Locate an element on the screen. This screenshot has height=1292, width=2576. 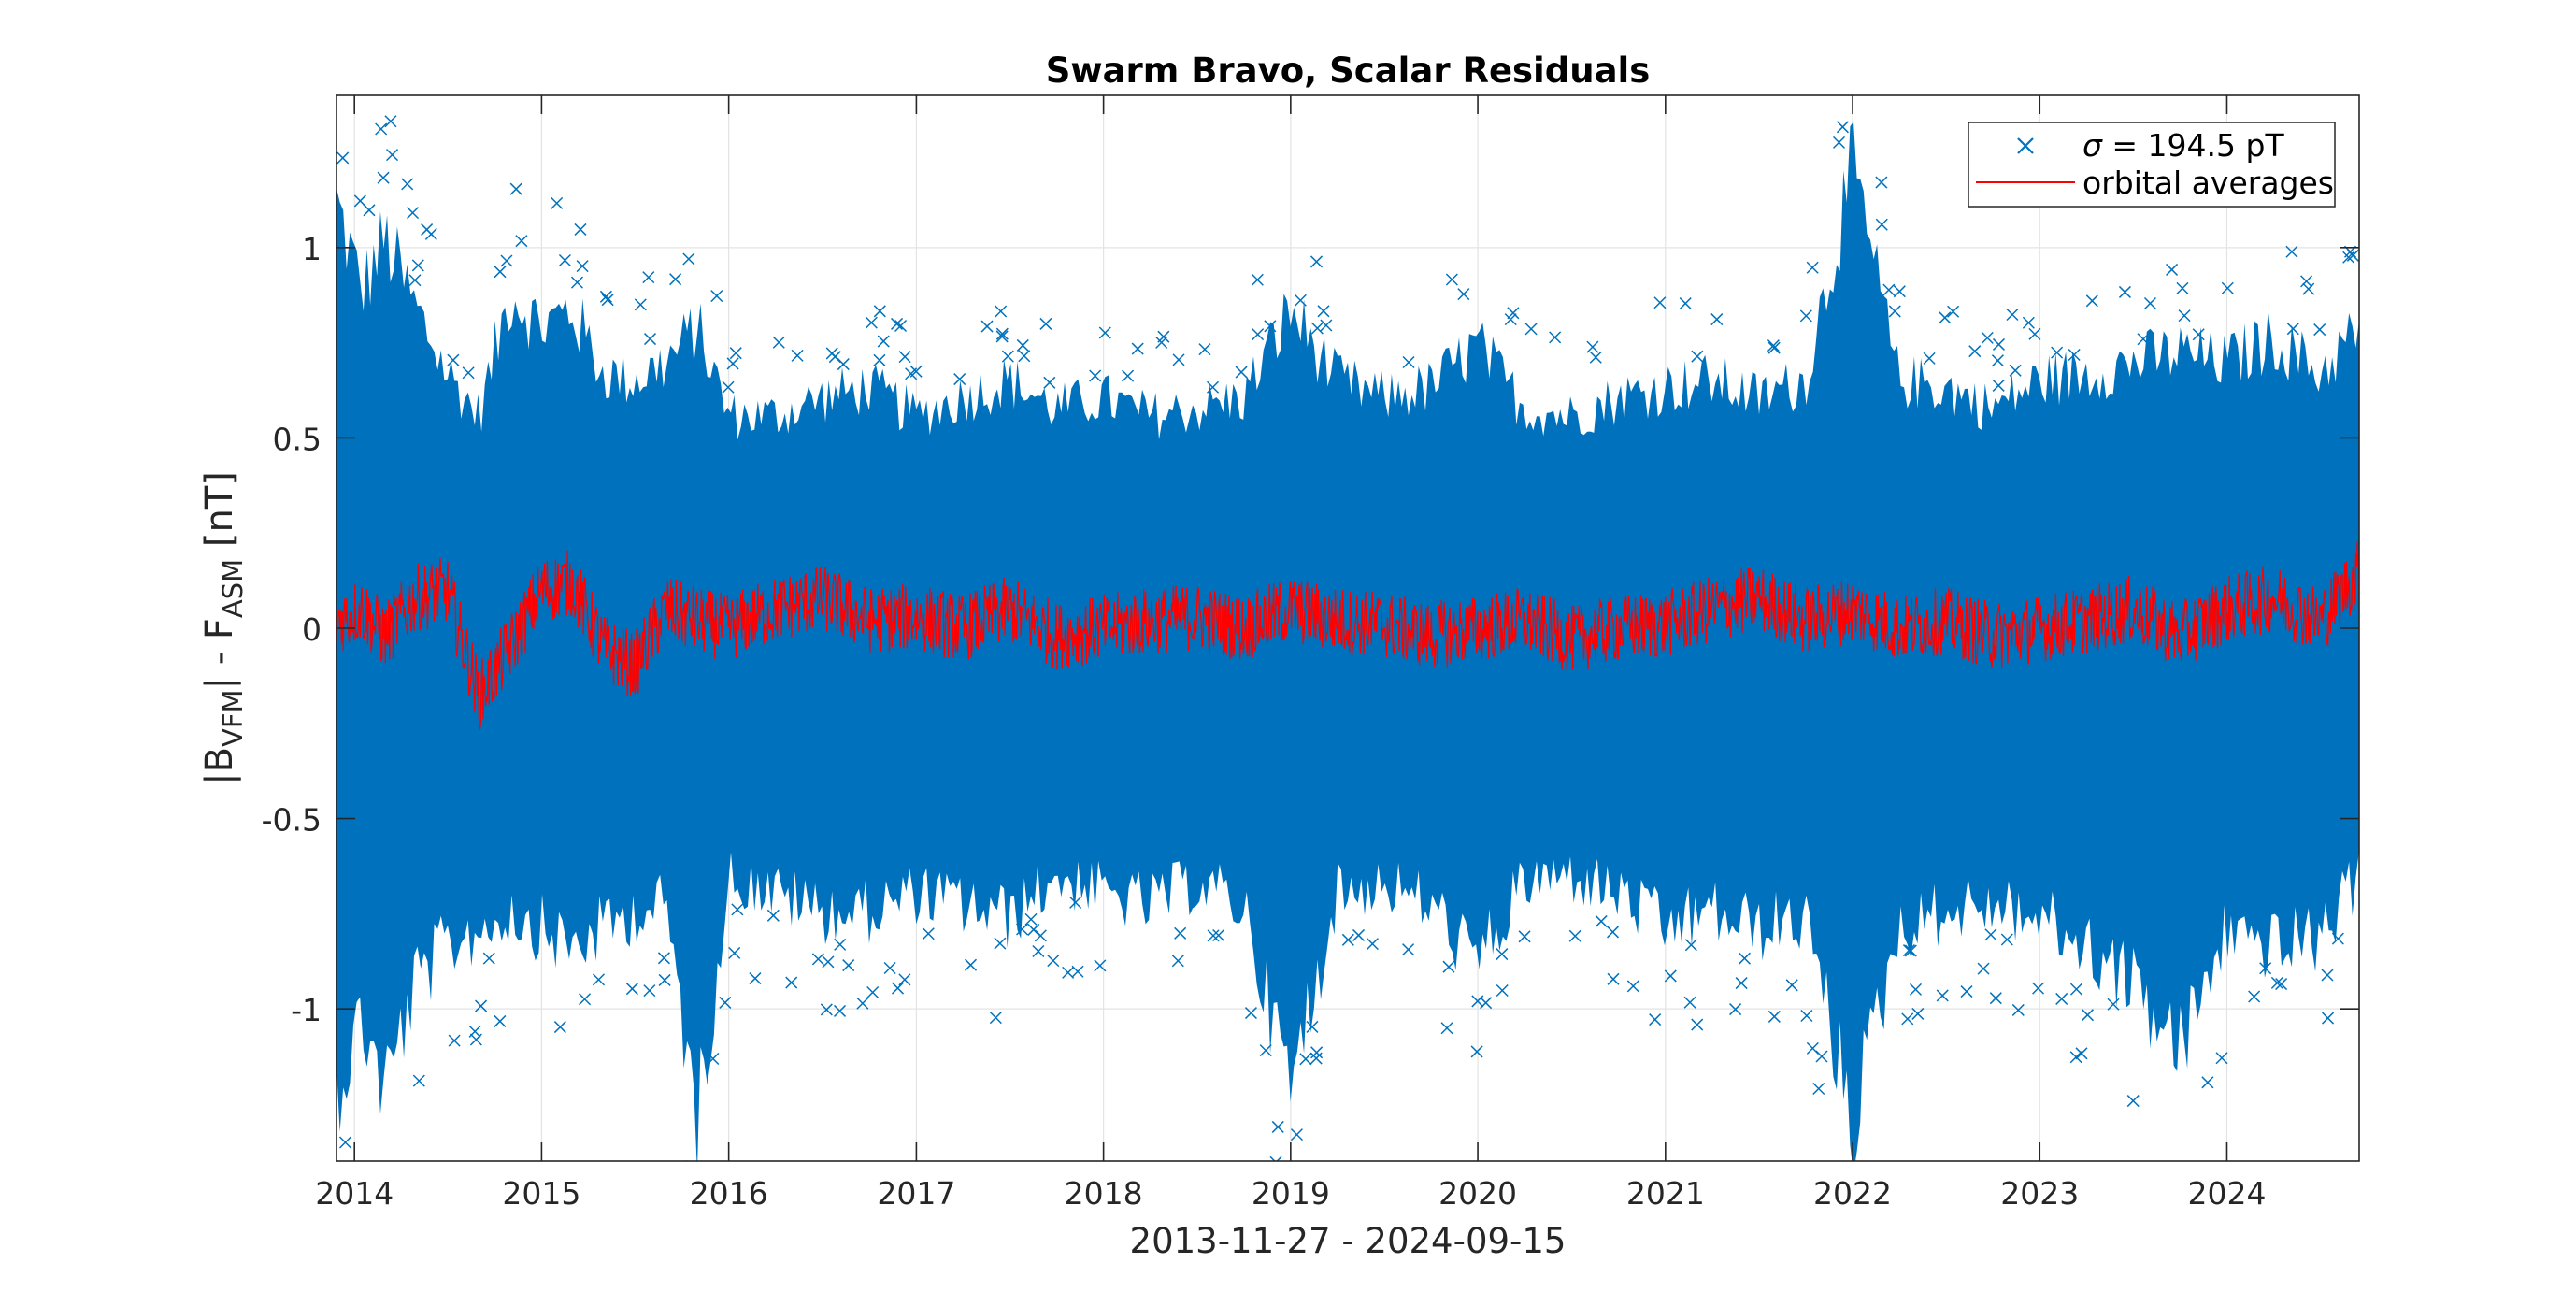
y-tick-label: 0.5 is located at coordinates (297, 439).